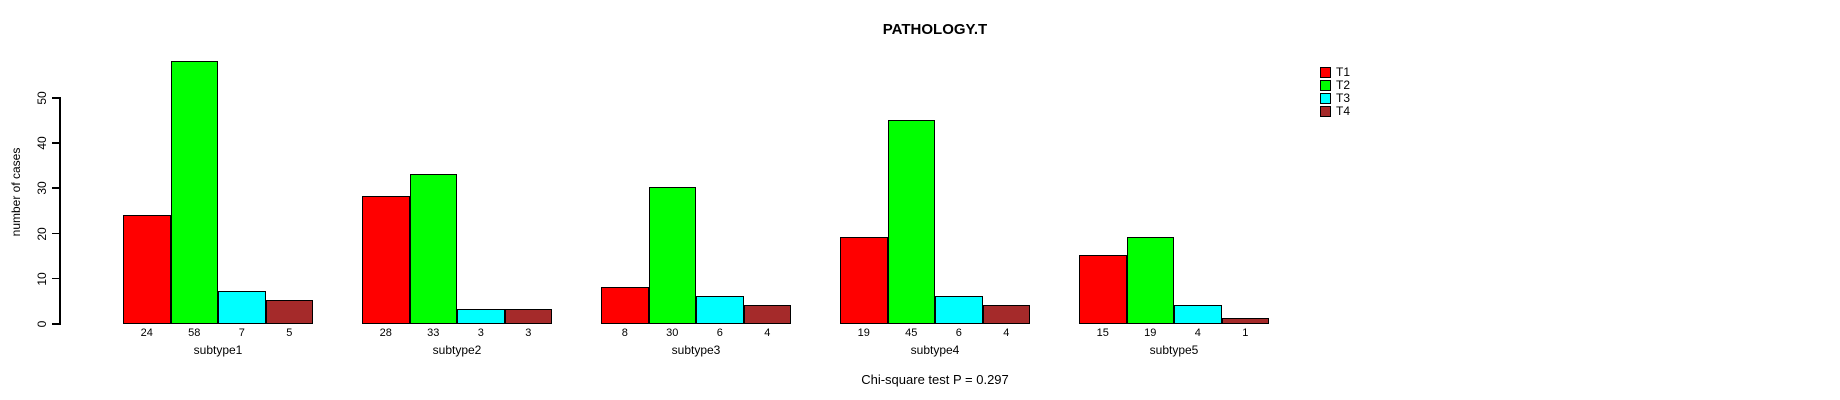 The width and height of the screenshot is (1840, 400). I want to click on bar-t4-subtype4, so click(1006, 314).